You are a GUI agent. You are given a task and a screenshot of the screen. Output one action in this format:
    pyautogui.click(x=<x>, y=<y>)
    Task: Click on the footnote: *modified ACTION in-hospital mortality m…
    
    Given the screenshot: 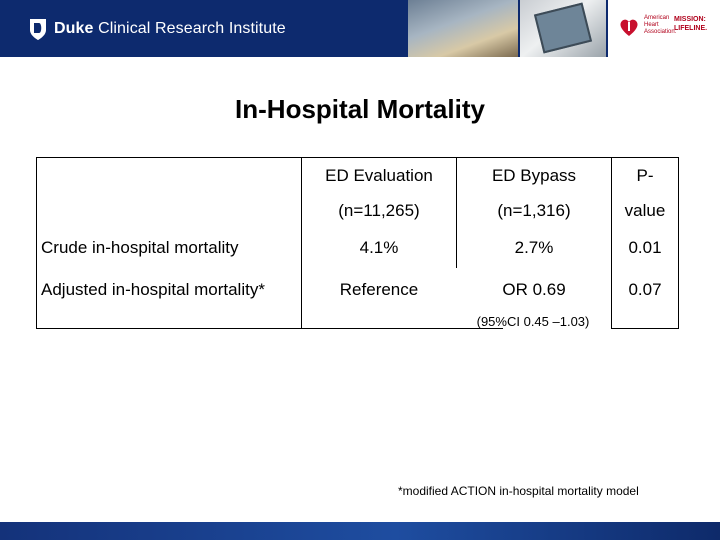 What is the action you would take?
    pyautogui.click(x=518, y=491)
    